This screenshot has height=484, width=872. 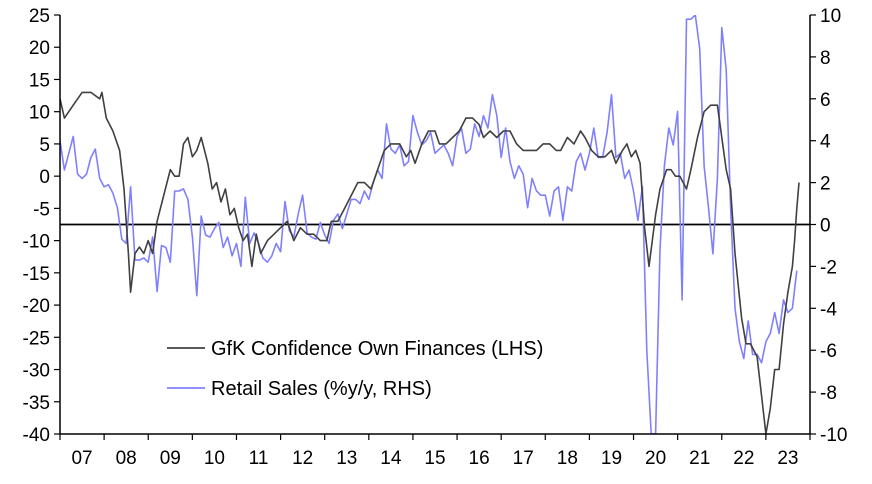 What do you see at coordinates (36, 242) in the screenshot?
I see `left-tick-label: -10` at bounding box center [36, 242].